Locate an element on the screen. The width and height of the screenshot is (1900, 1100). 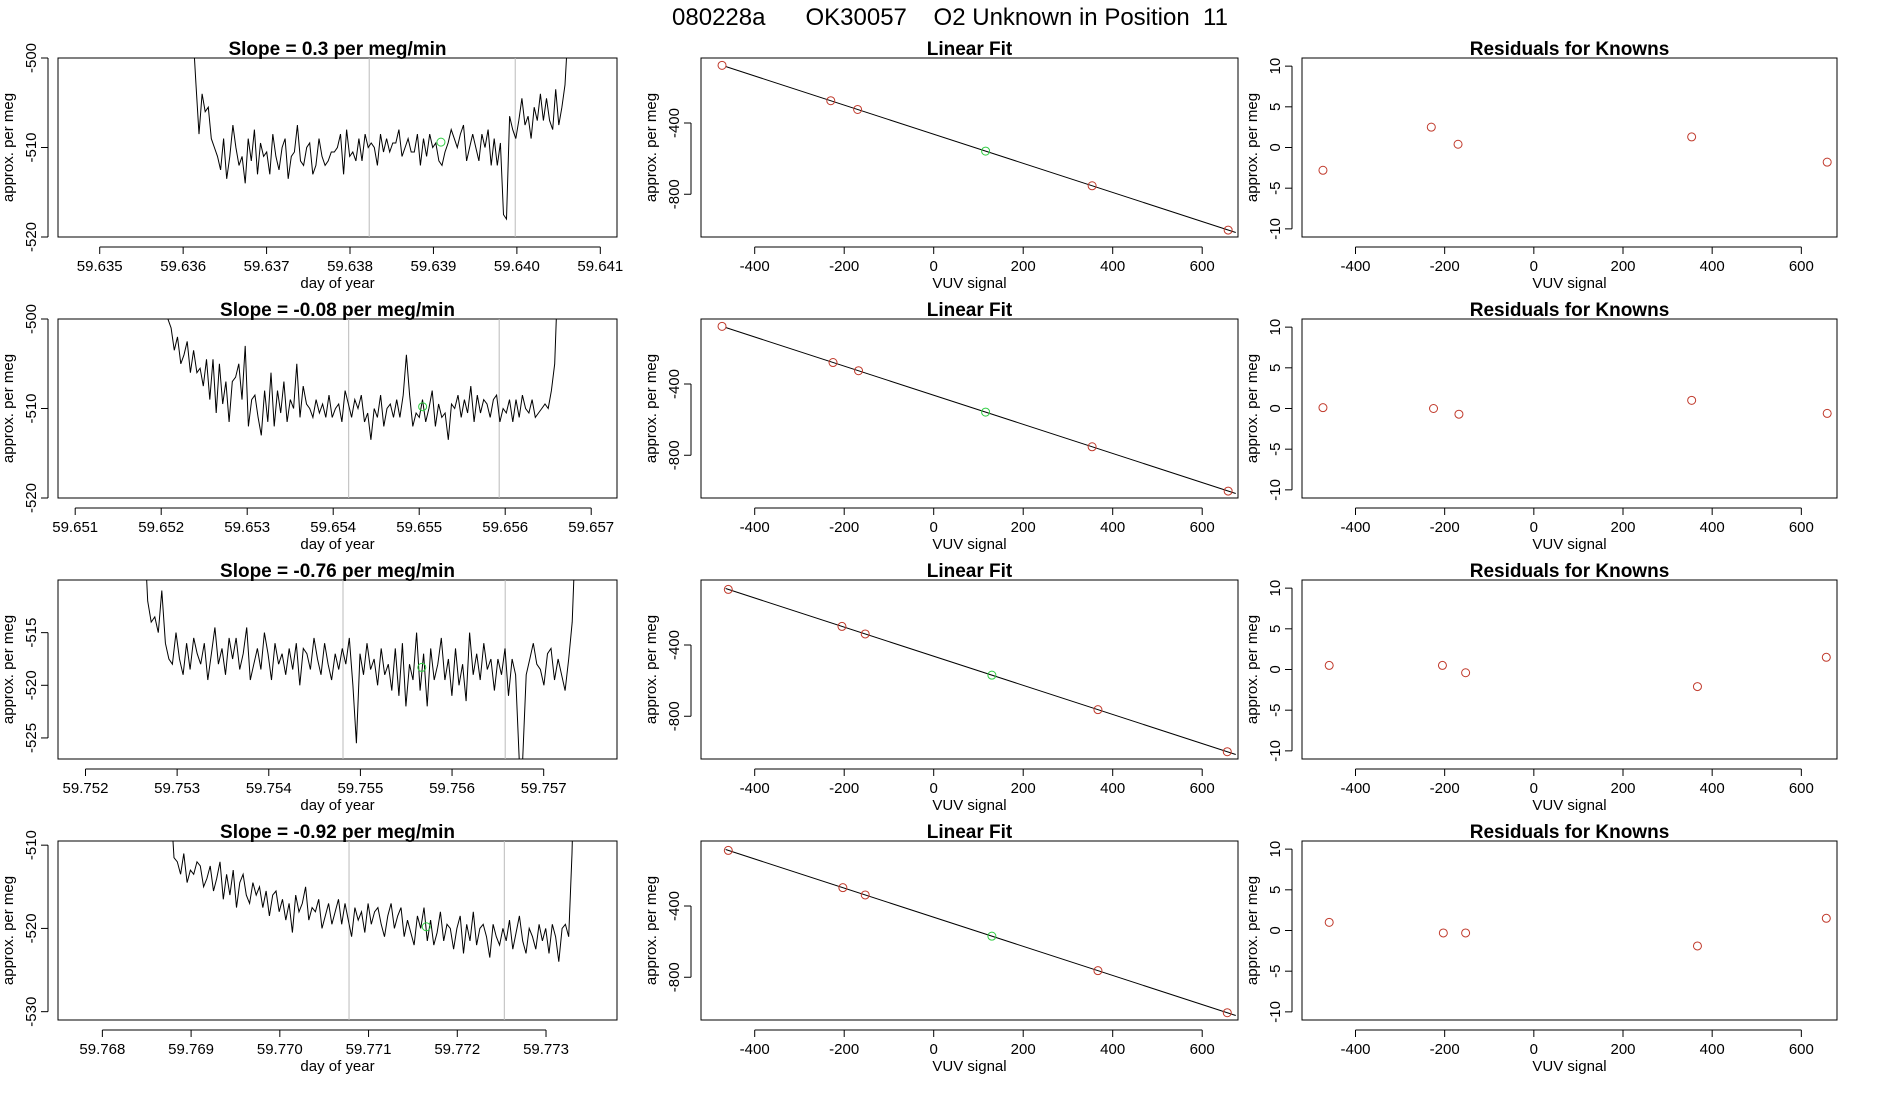
y-tick-label: -400 is located at coordinates (674, 384).